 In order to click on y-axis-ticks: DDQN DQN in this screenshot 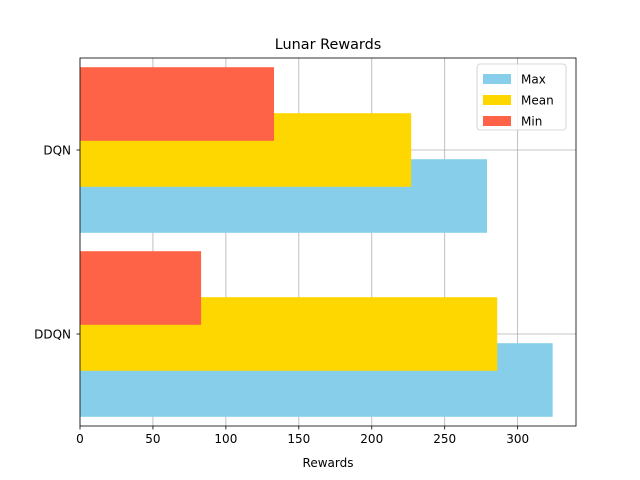, I will do `click(57, 243)`.